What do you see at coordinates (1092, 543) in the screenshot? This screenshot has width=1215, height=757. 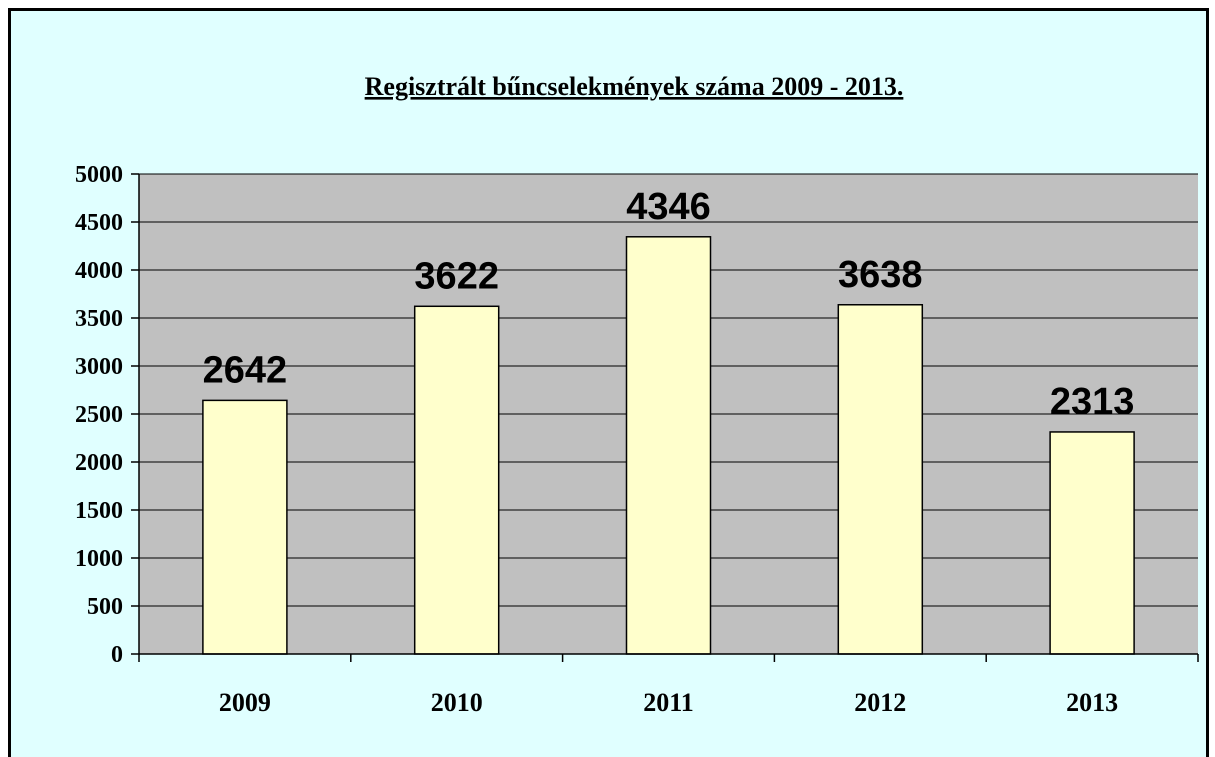 I see `bar-2013` at bounding box center [1092, 543].